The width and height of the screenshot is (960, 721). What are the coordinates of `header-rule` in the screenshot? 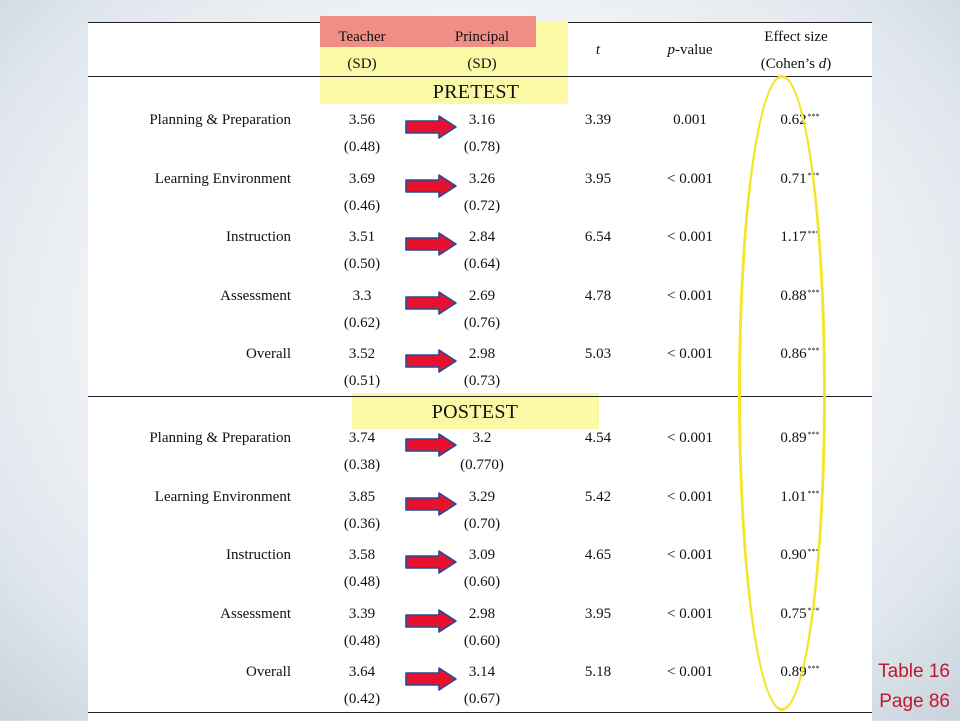 It's located at (480, 76).